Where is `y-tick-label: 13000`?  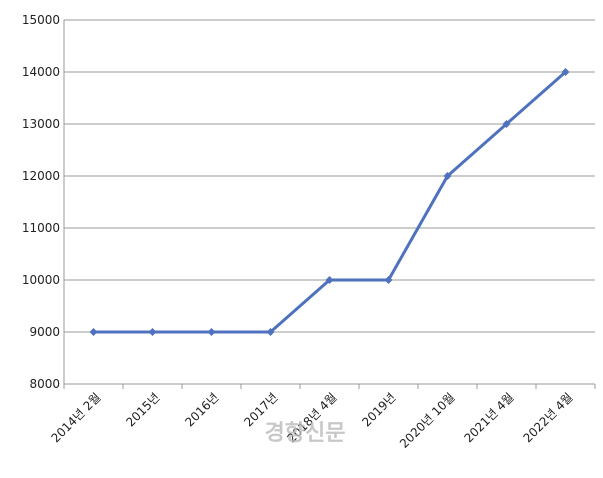 y-tick-label: 13000 is located at coordinates (41, 124).